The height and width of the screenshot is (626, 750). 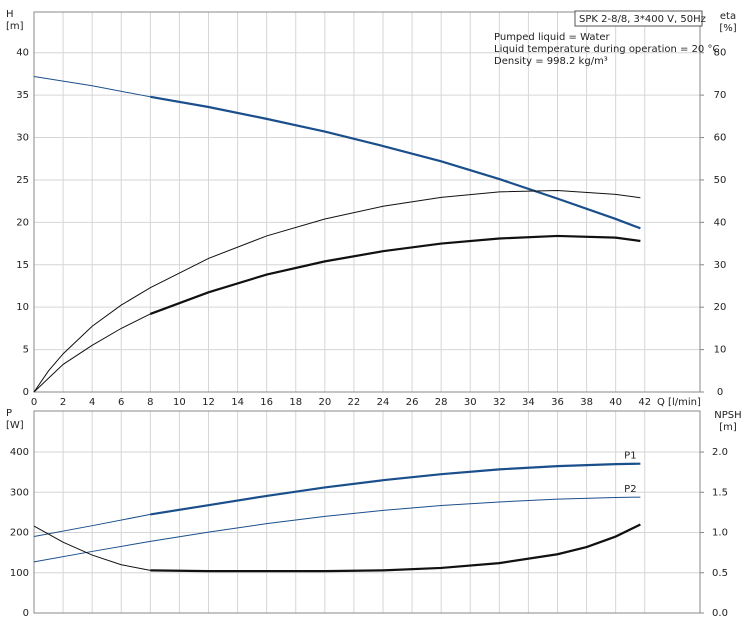 What do you see at coordinates (720, 392) in the screenshot?
I see `y2-tick-label: 0` at bounding box center [720, 392].